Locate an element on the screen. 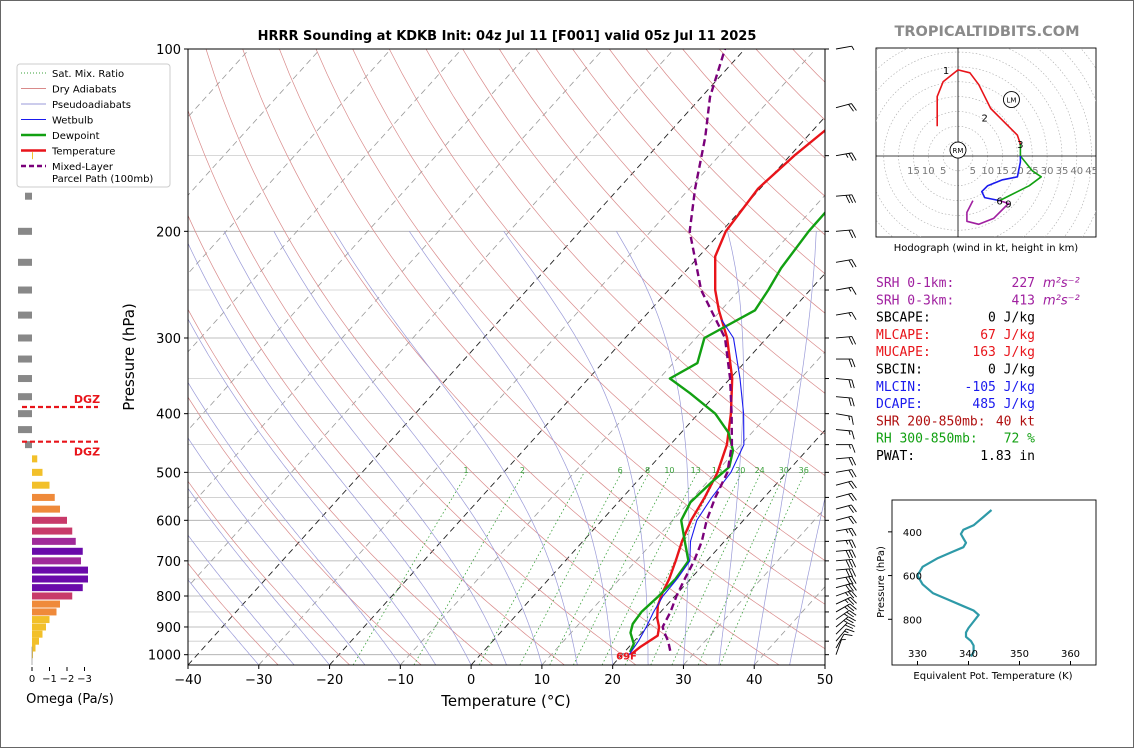  x-tick-label: −20 is located at coordinates (329, 680).